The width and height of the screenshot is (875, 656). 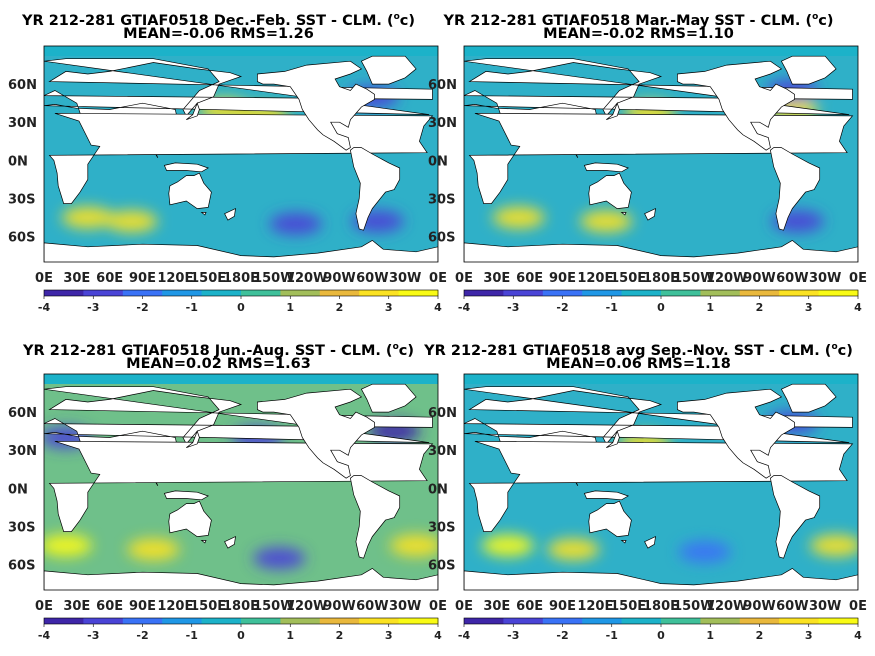 I want to click on x-tick-label: 90E, so click(x=142, y=606).